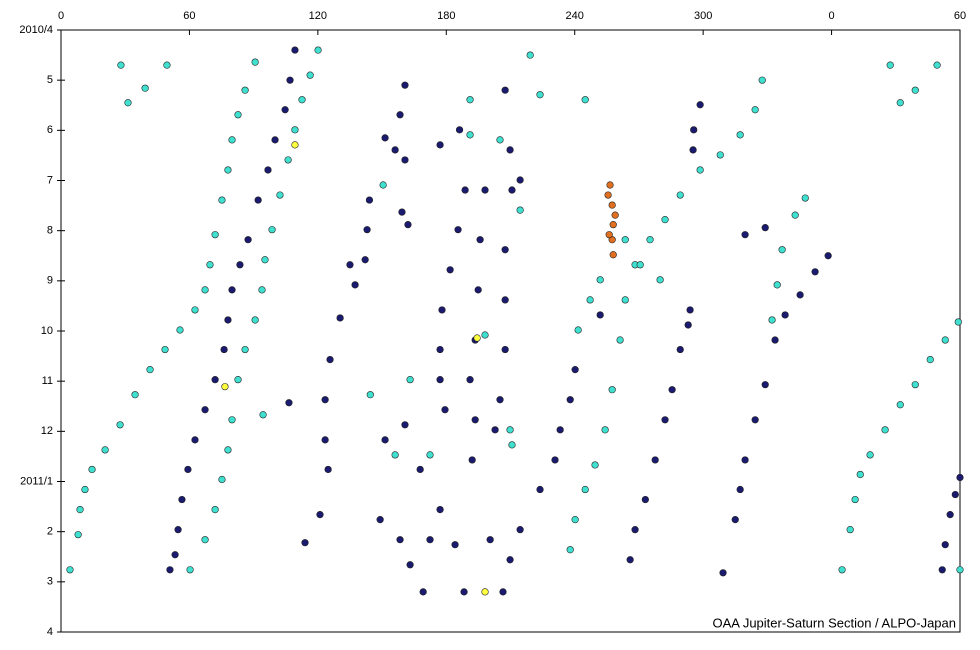  I want to click on x-tick-label: 300, so click(703, 16).